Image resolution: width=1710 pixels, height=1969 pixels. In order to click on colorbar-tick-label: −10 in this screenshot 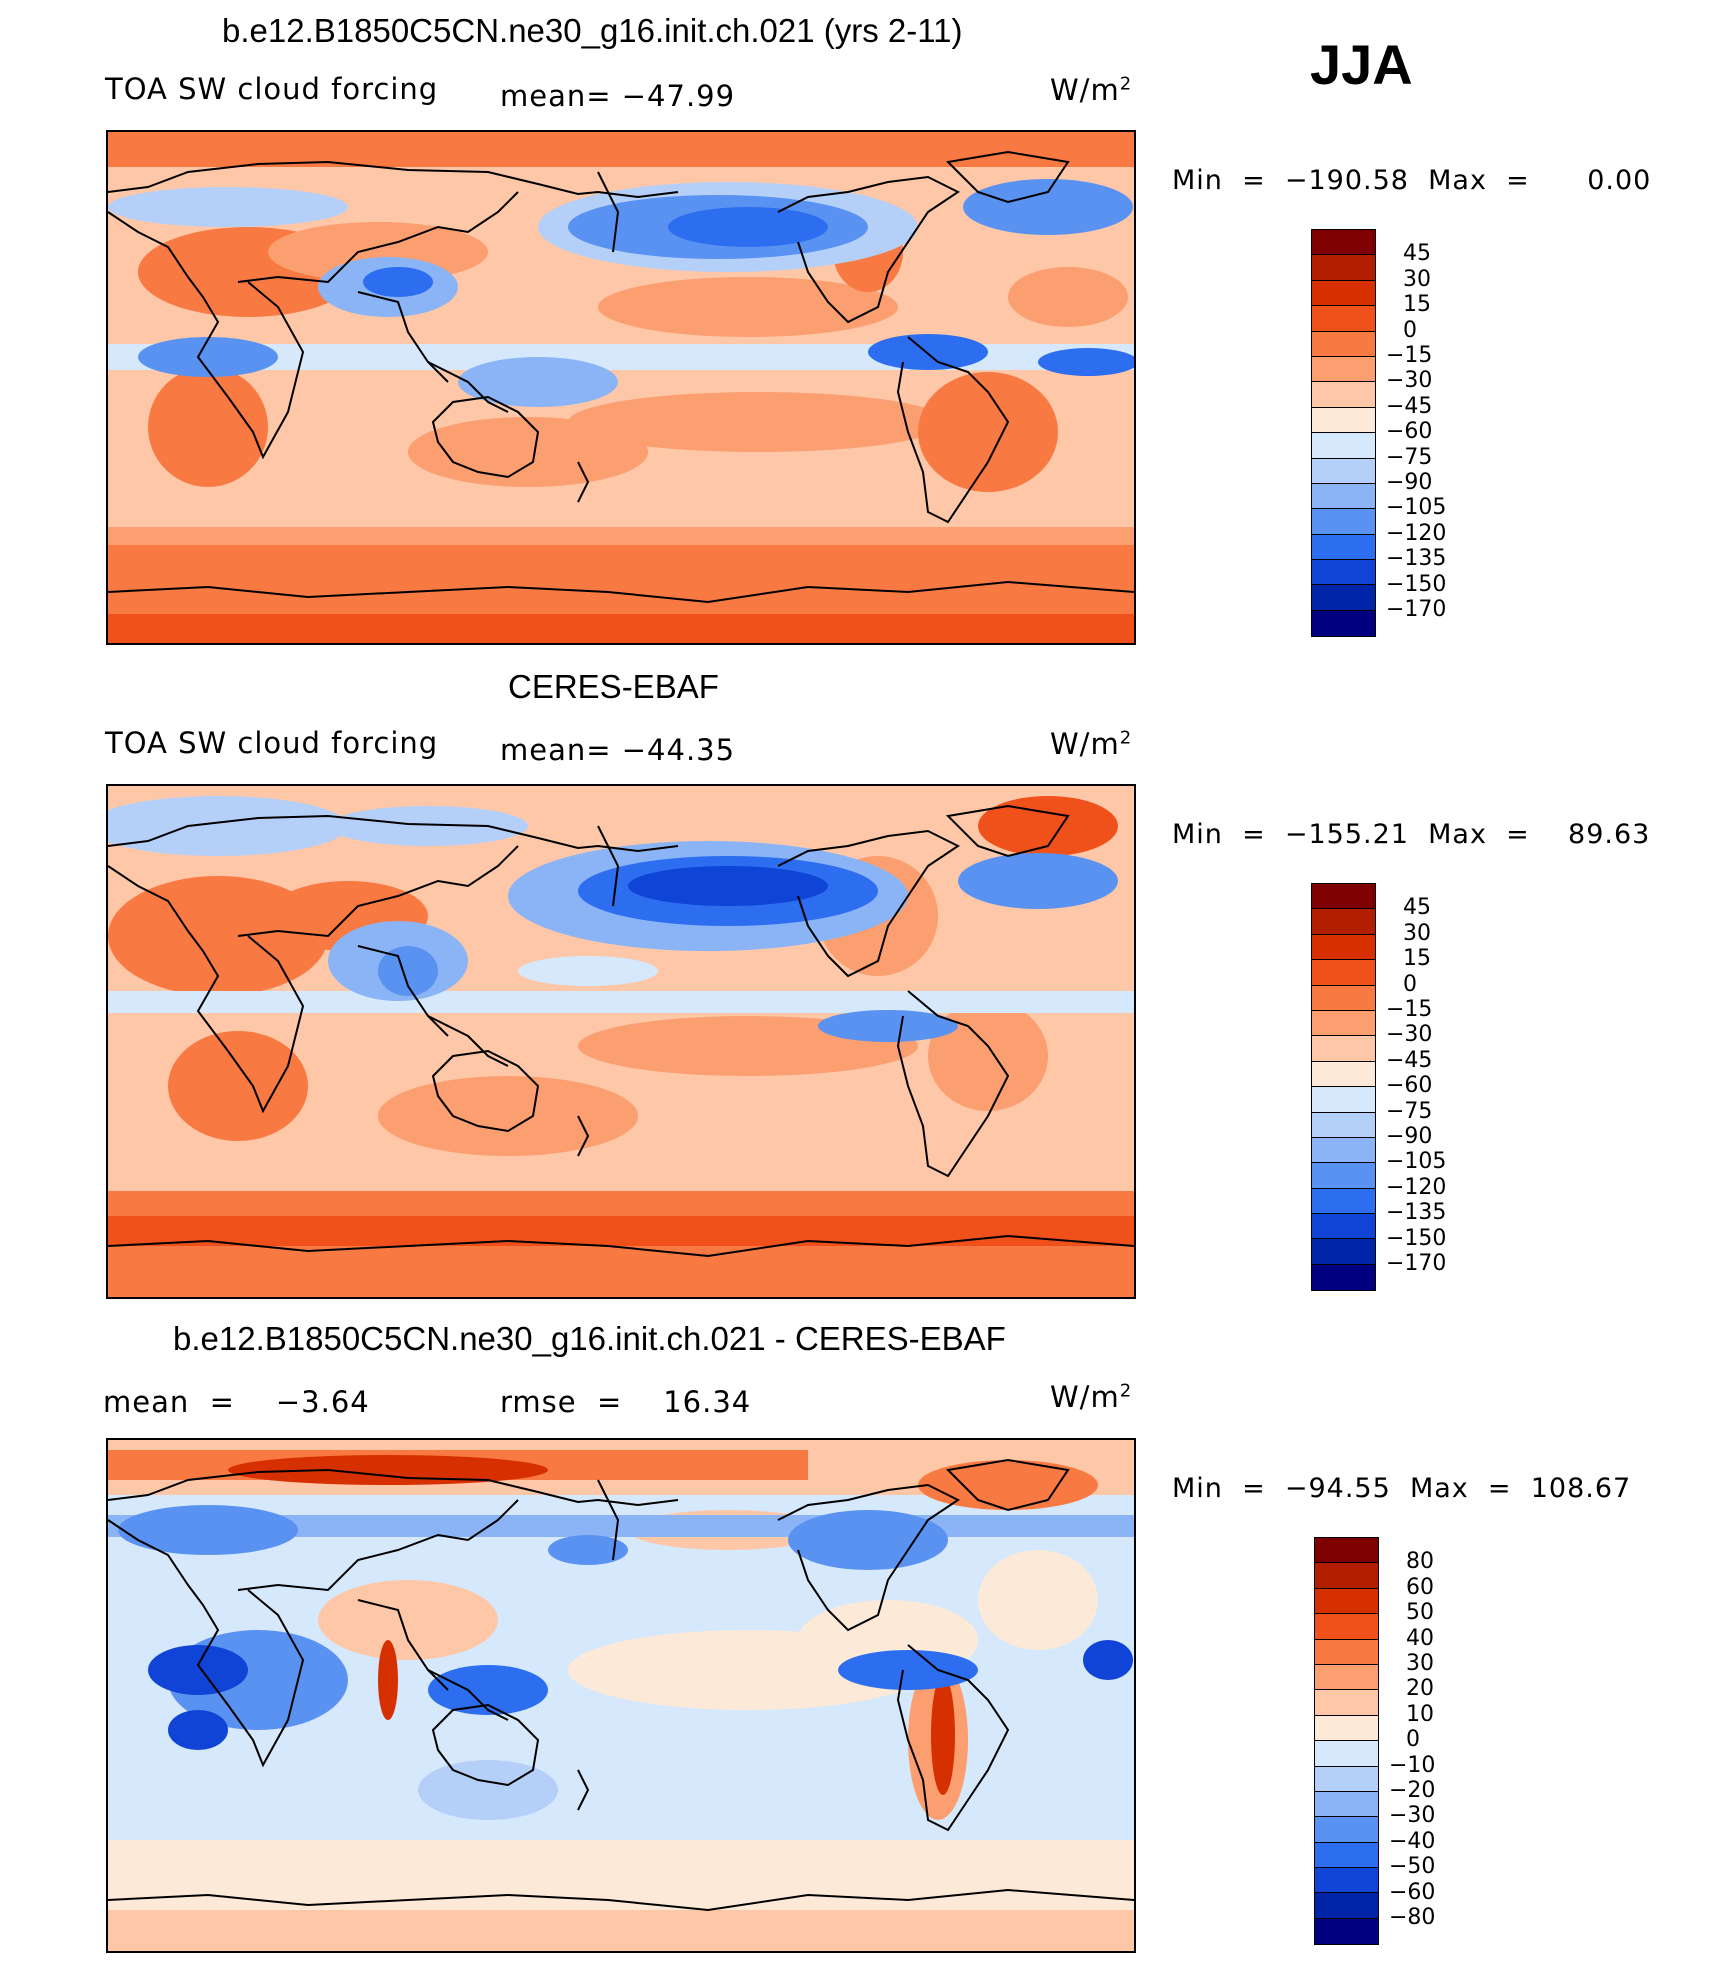, I will do `click(1412, 1765)`.